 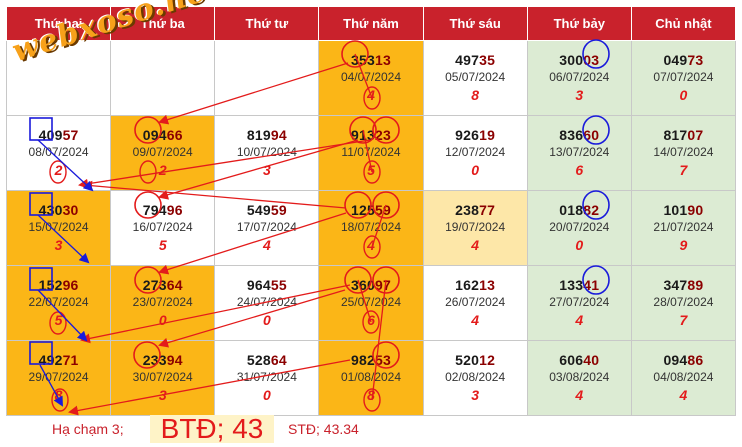 I want to click on result-cell-sat: 01882 20/07/2024 0, so click(x=579, y=228).